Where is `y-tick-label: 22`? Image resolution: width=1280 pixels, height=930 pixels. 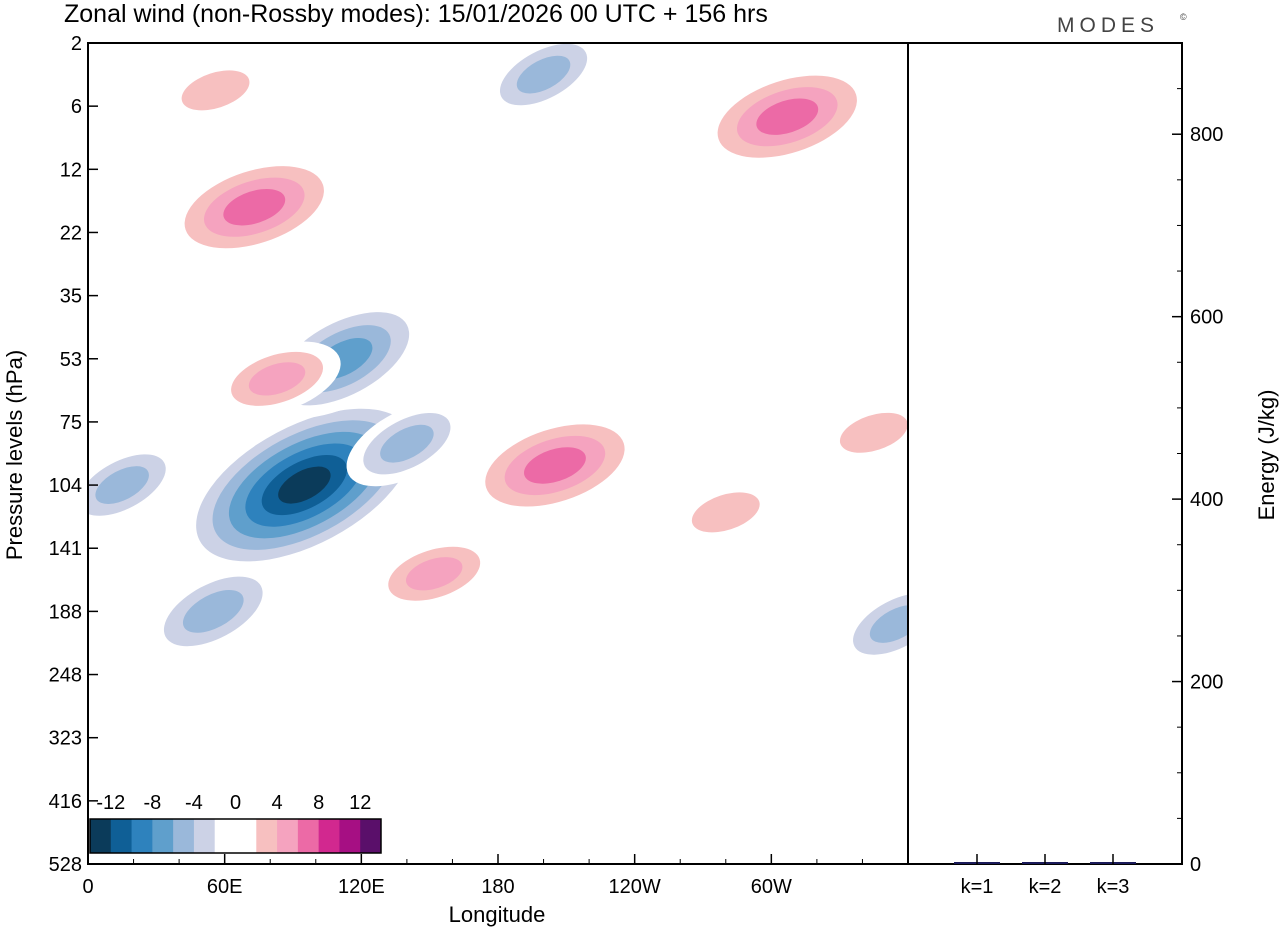
y-tick-label: 22 is located at coordinates (71, 233).